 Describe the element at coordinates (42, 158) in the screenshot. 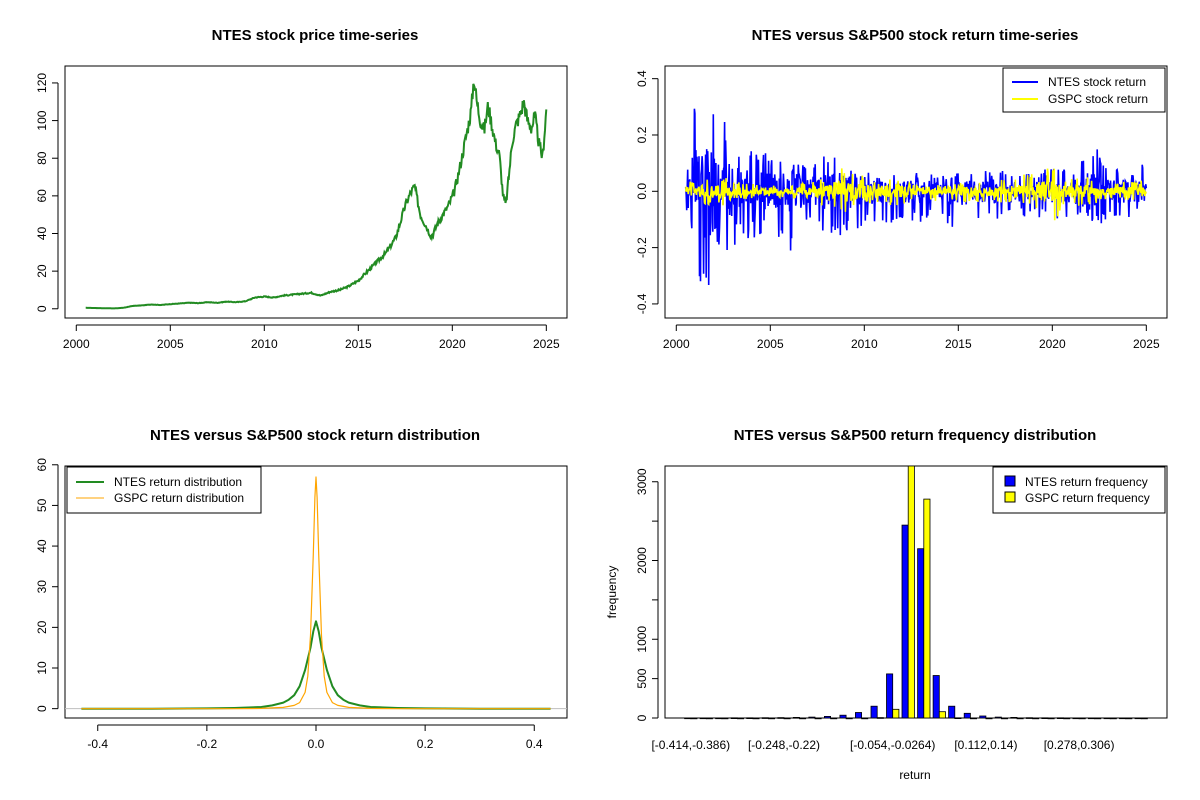

I see `y-tick-label: 80` at that location.